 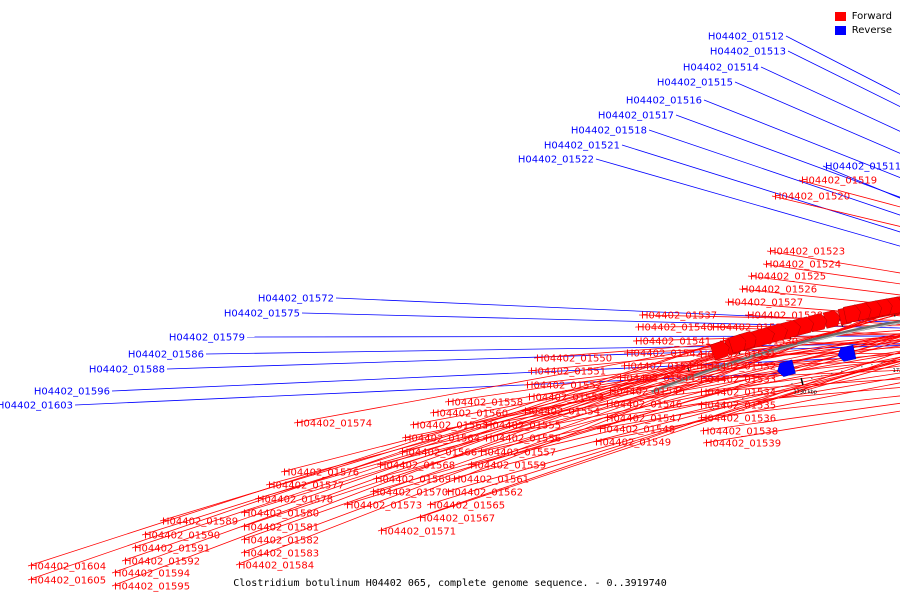 I want to click on gene-label: H04402_01605, so click(x=68, y=581).